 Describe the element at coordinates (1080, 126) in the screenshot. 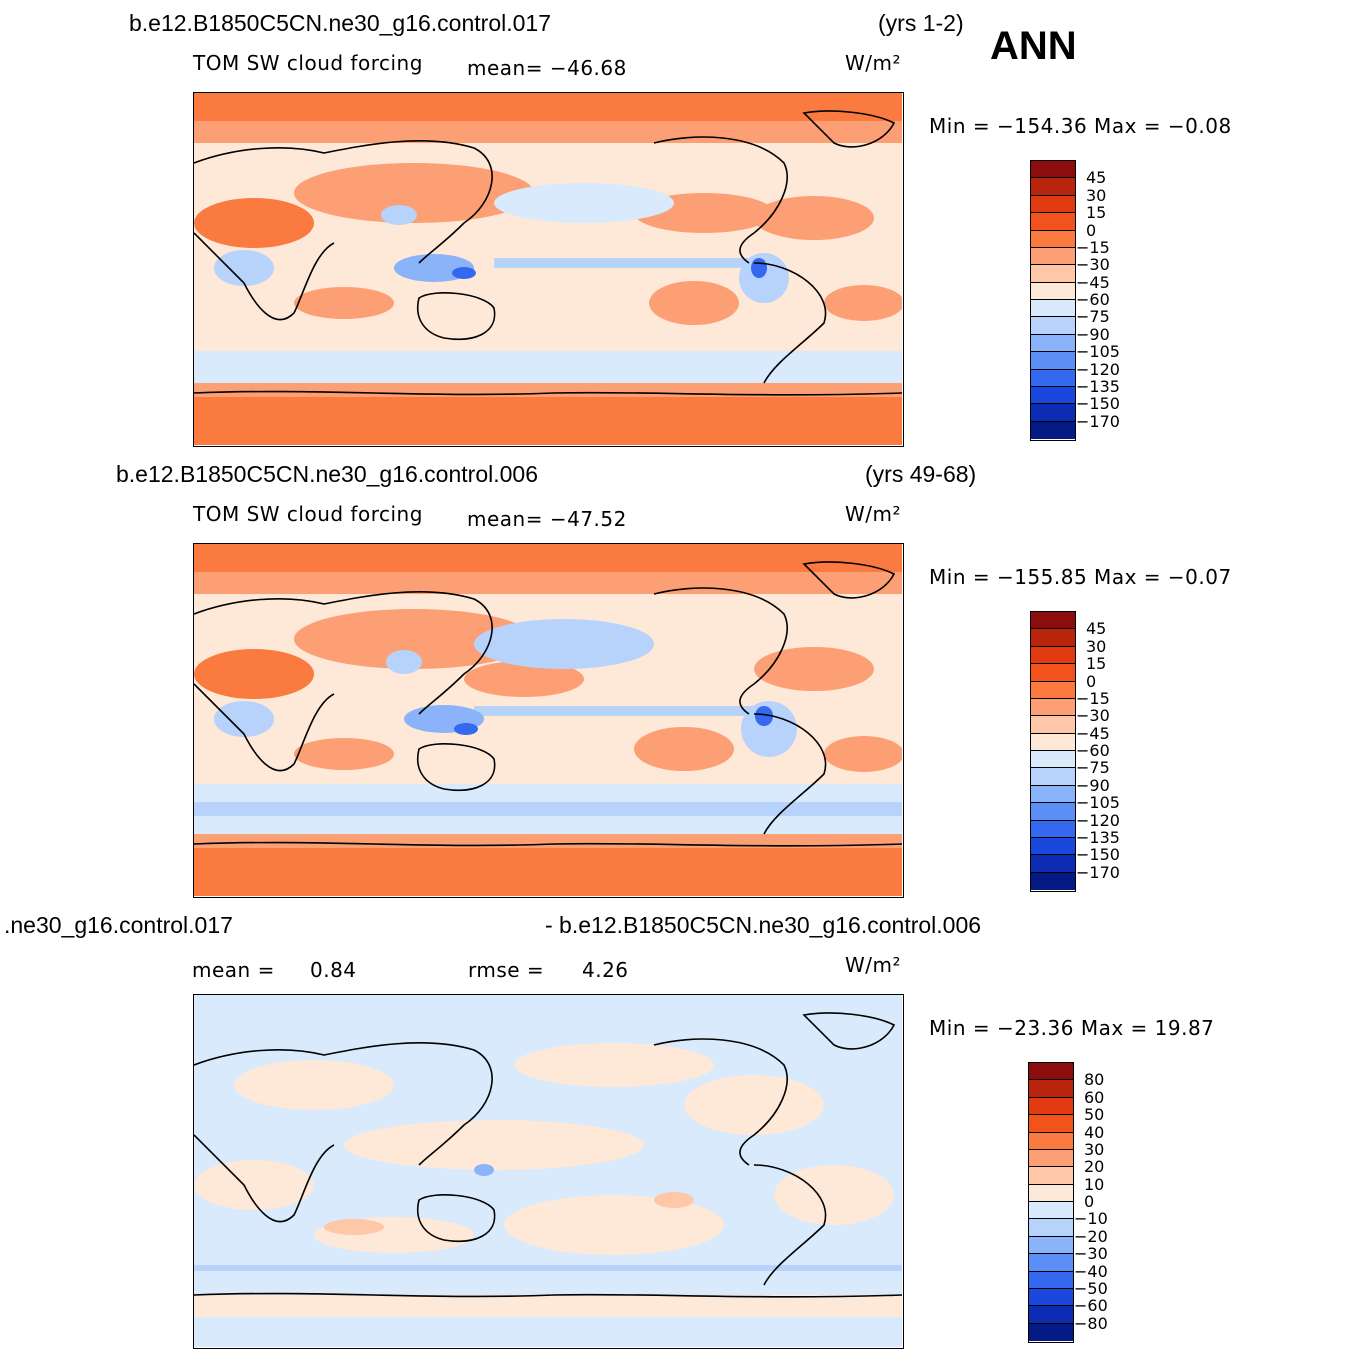

I see `panel1-minmax: Min = −154.36 Max = −0.08` at that location.